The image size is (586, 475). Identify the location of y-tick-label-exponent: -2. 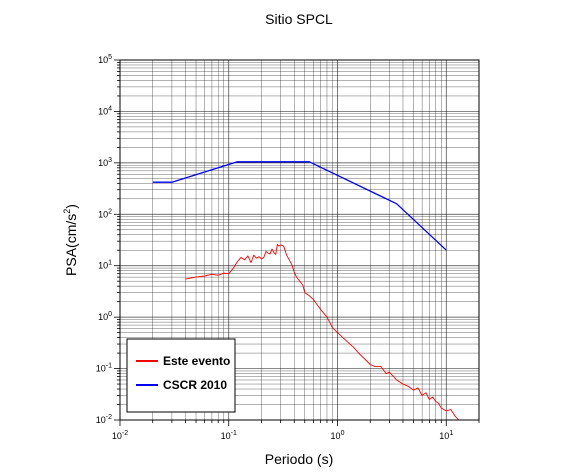
(109, 417).